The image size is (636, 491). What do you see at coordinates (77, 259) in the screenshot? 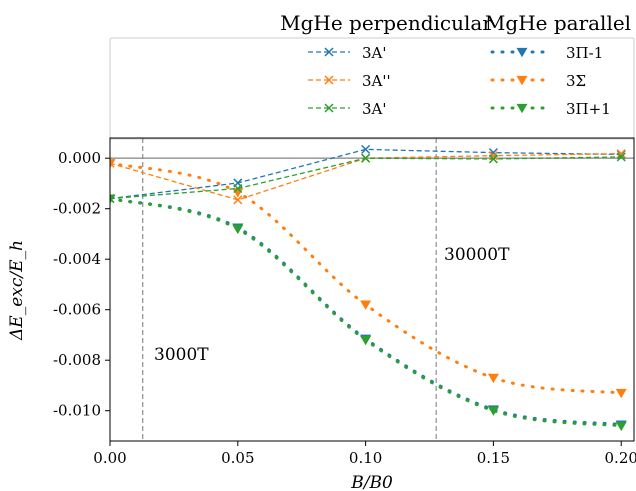
I see `y-tick-label-2: -0.004` at bounding box center [77, 259].